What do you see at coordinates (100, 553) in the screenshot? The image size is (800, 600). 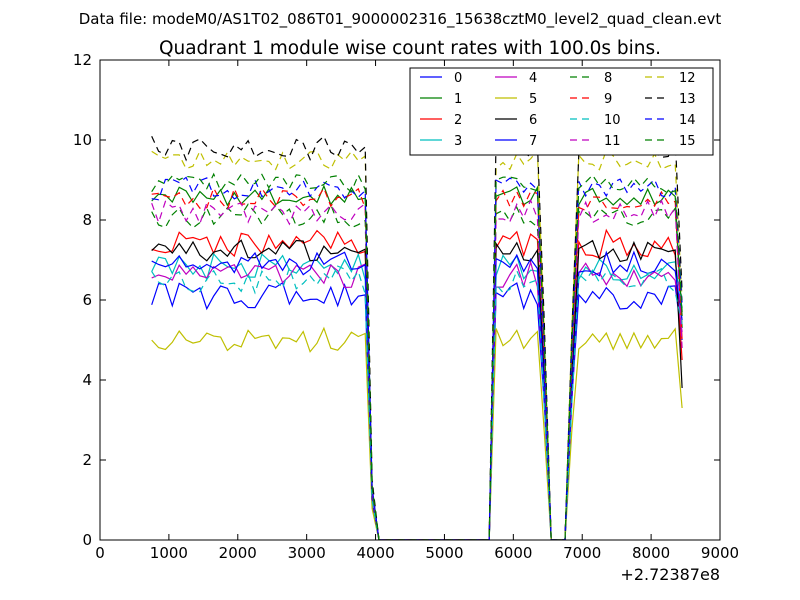 I see `x-tick-label: 0` at bounding box center [100, 553].